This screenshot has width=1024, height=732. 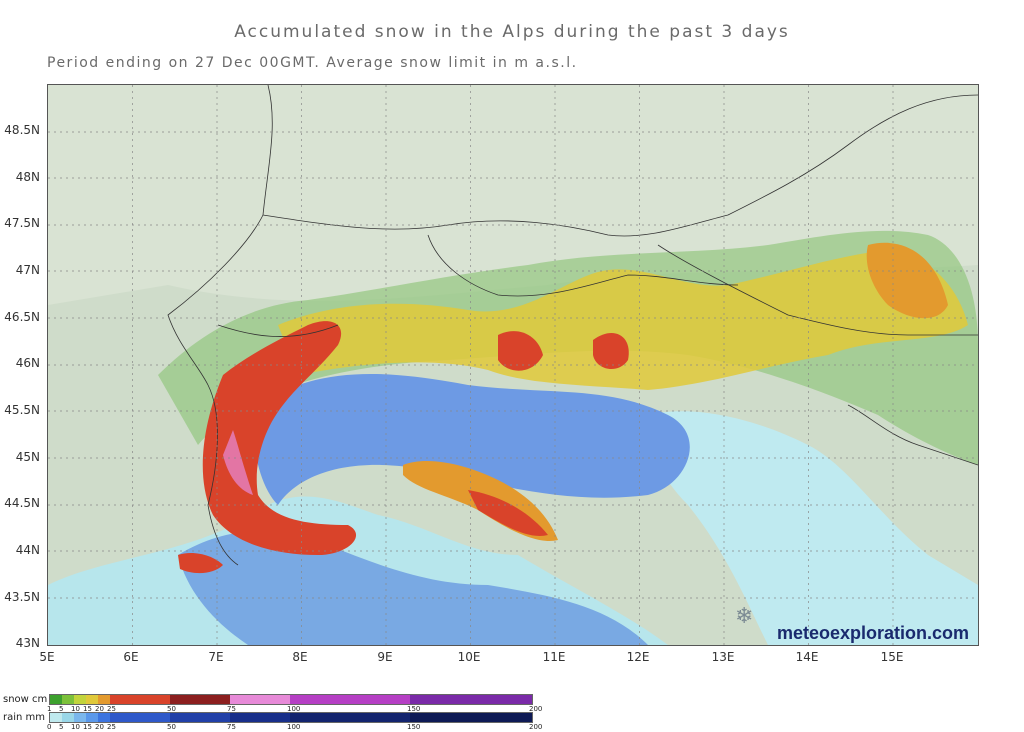 What do you see at coordinates (87, 709) in the screenshot?
I see `snow-legend-tick: 15` at bounding box center [87, 709].